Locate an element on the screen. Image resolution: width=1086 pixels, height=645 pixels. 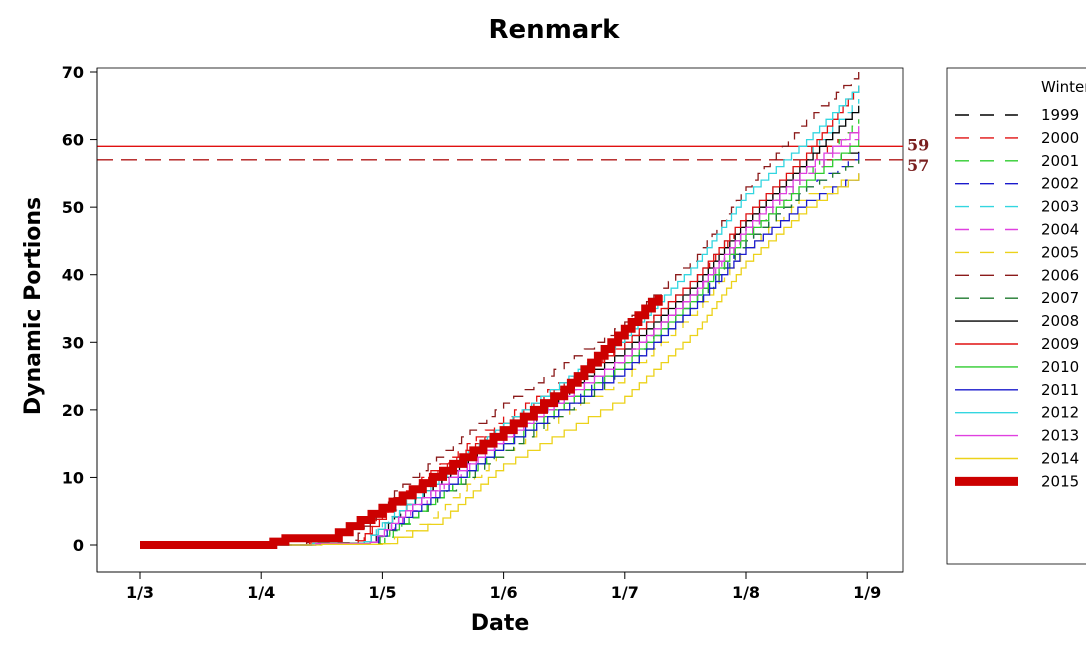
legend-label: 2015 is located at coordinates (1060, 481).